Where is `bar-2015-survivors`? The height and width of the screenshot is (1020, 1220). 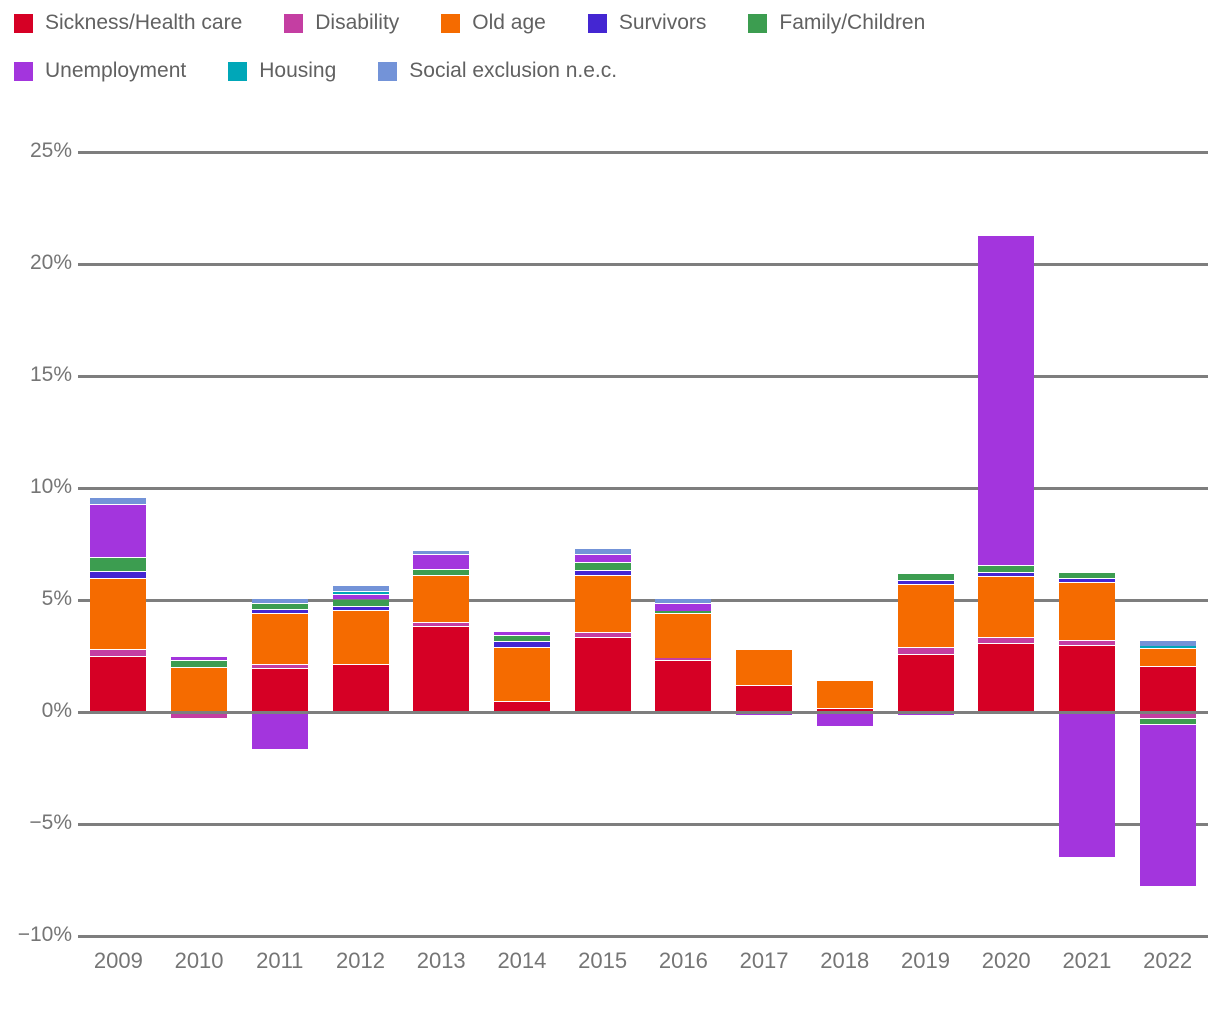 bar-2015-survivors is located at coordinates (602, 573).